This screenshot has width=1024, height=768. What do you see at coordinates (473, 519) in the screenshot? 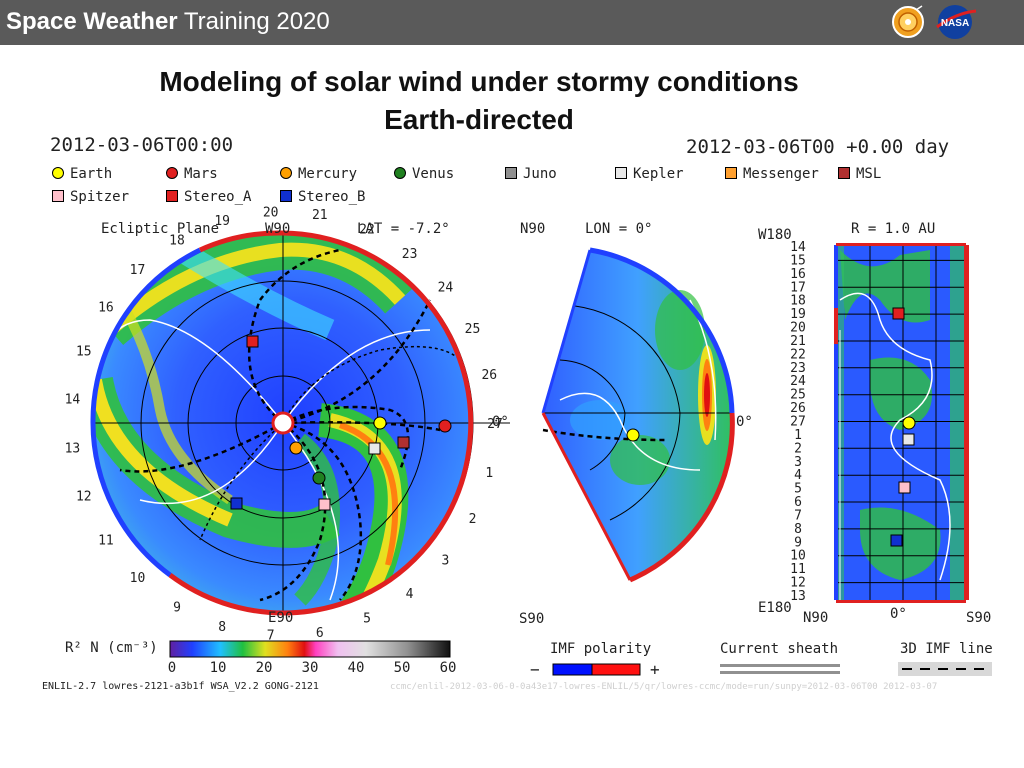
I see `ecliptic-tick-2: 2` at bounding box center [473, 519].